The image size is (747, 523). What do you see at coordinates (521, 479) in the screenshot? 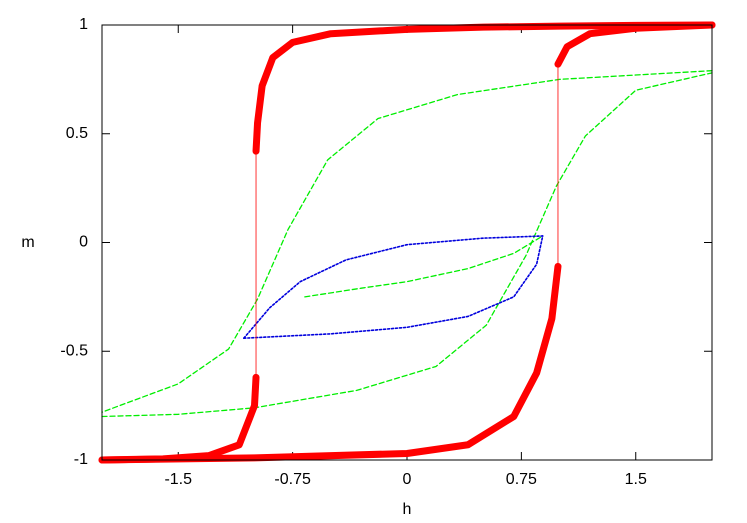
I see `x-tick-label: 0.75` at bounding box center [521, 479].